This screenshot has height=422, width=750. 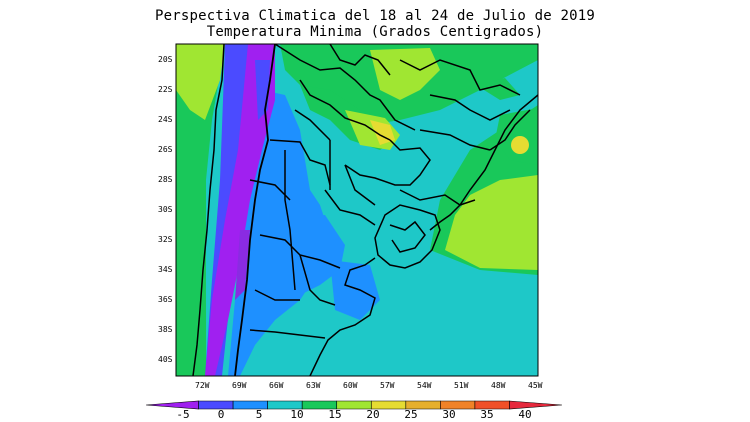 What do you see at coordinates (276, 385) in the screenshot?
I see `lon-label: 66W` at bounding box center [276, 385].